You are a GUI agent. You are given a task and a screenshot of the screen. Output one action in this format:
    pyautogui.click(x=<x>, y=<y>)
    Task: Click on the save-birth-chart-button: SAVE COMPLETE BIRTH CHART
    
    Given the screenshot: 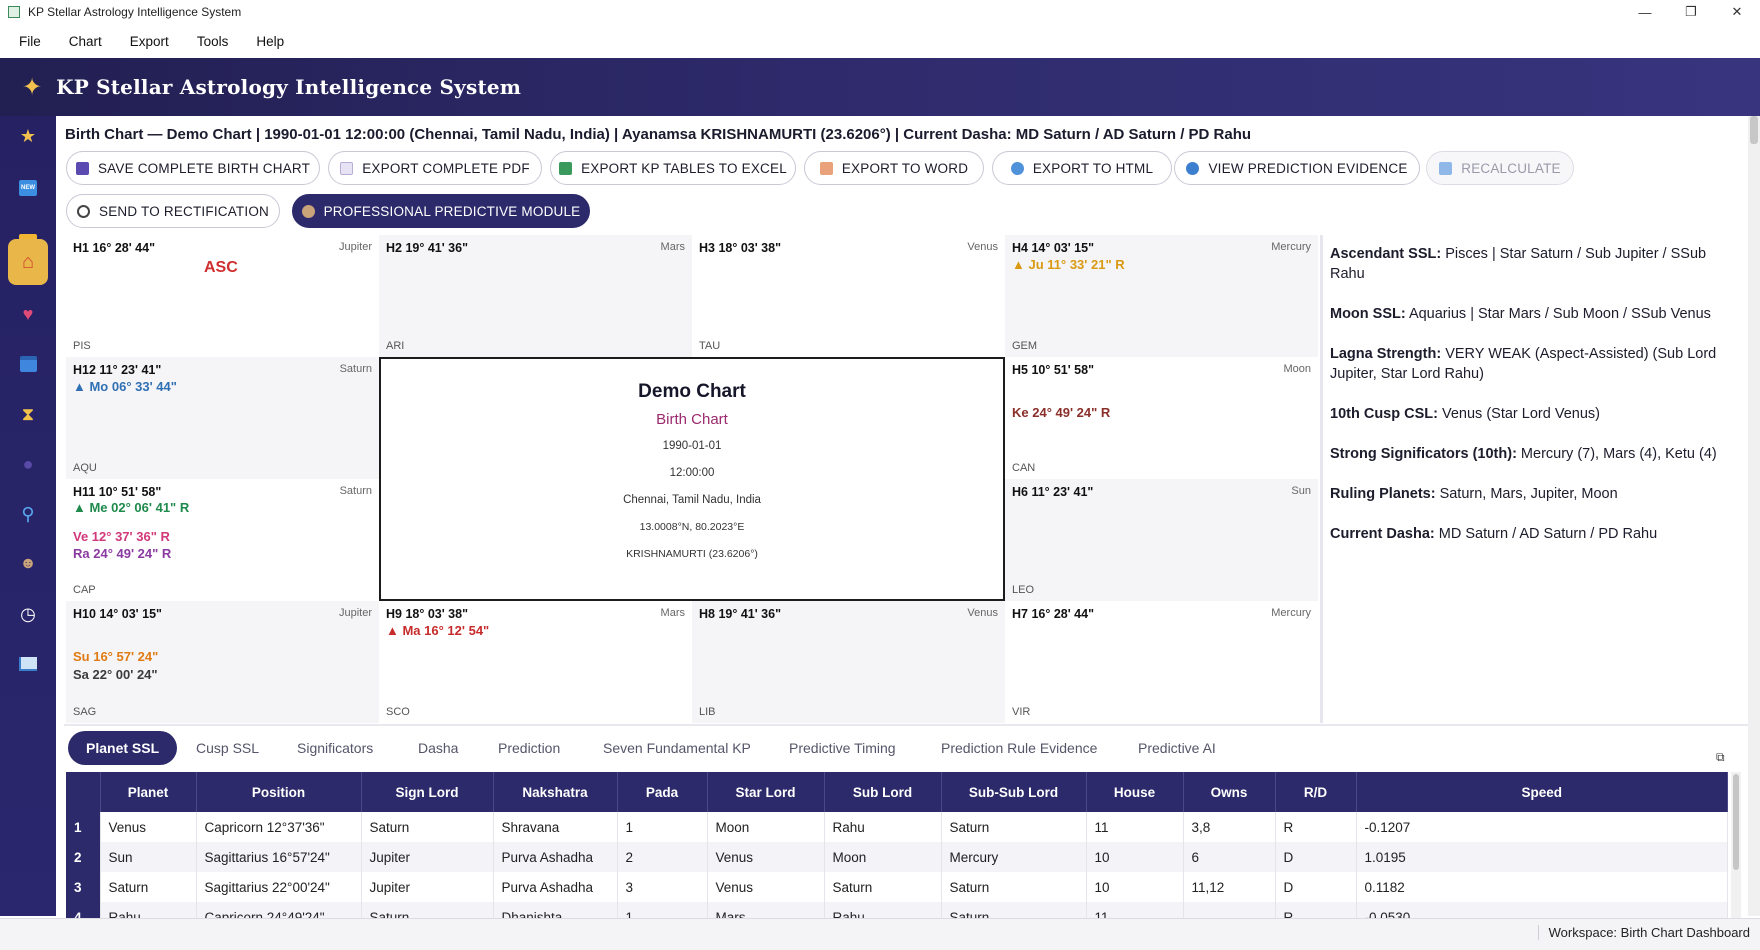 What is the action you would take?
    pyautogui.click(x=193, y=168)
    